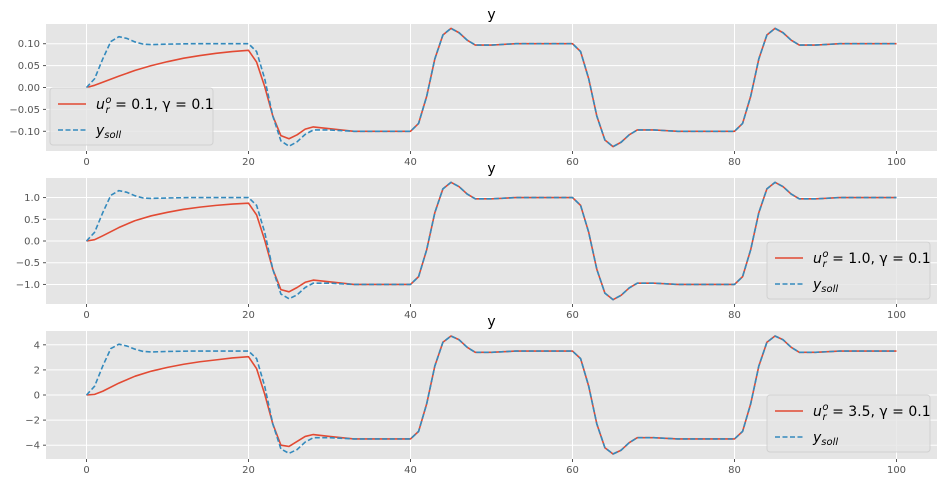  What do you see at coordinates (24, 132) in the screenshot?
I see `y-tick-label: −0.10` at bounding box center [24, 132].